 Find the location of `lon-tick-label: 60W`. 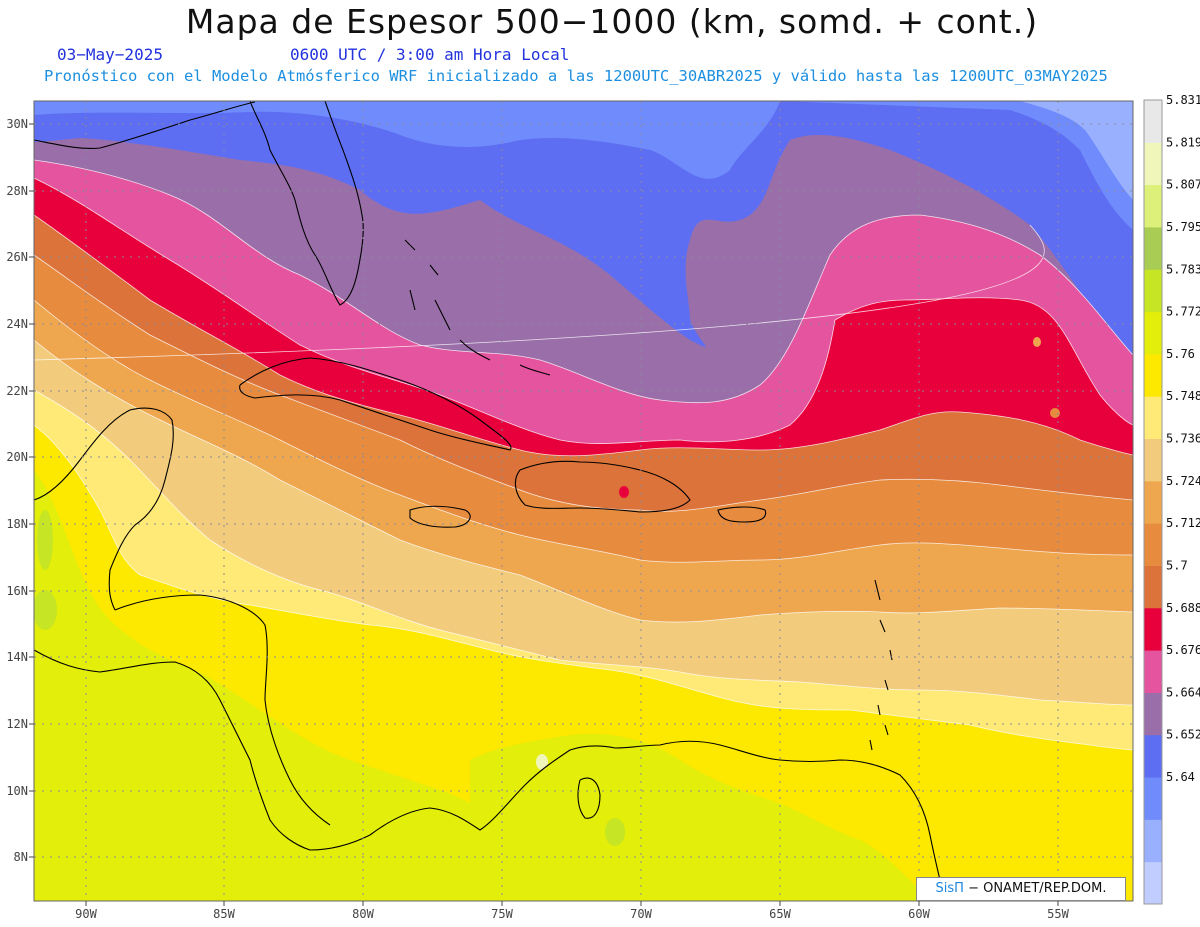

lon-tick-label: 60W is located at coordinates (919, 914).